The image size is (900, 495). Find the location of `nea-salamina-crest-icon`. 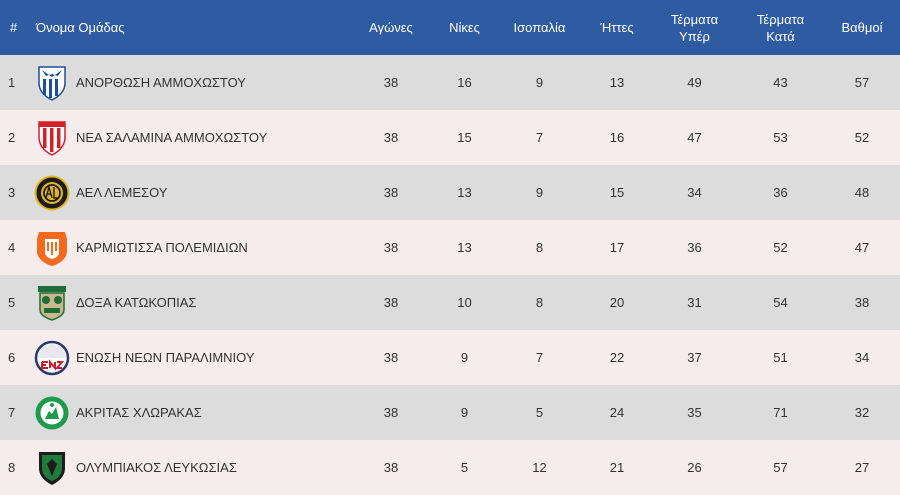

nea-salamina-crest-icon is located at coordinates (52, 138).